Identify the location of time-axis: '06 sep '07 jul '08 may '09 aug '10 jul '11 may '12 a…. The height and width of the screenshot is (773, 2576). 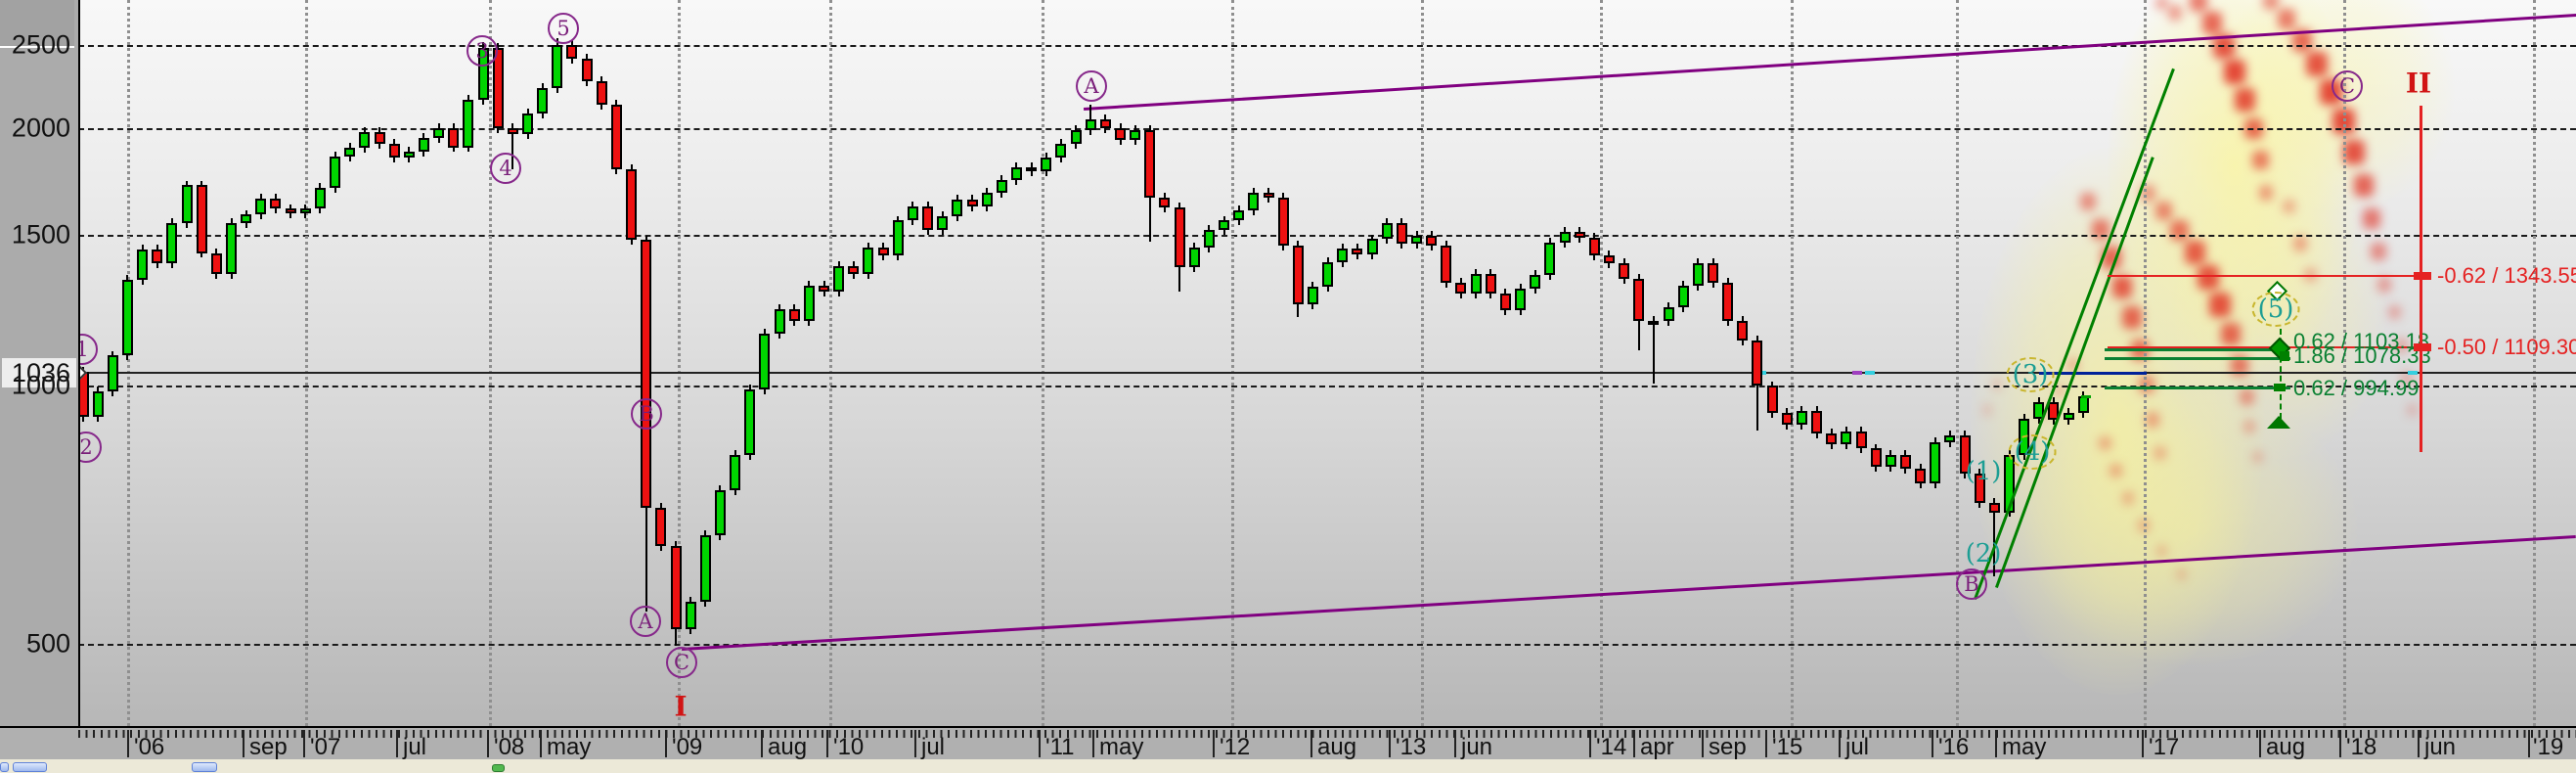
(1288, 743).